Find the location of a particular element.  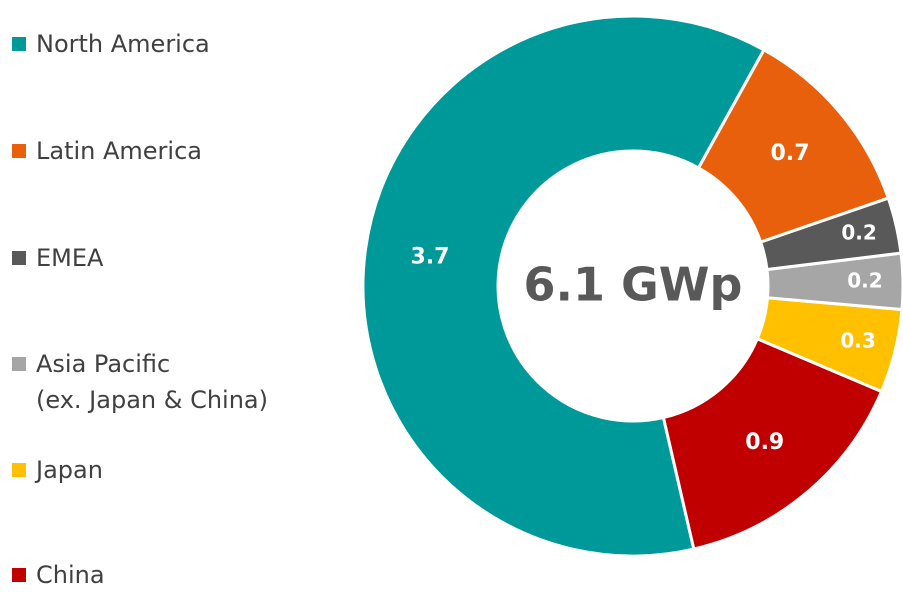

legend-label: Asia Pacific (ex. Japan & China) is located at coordinates (152, 382).